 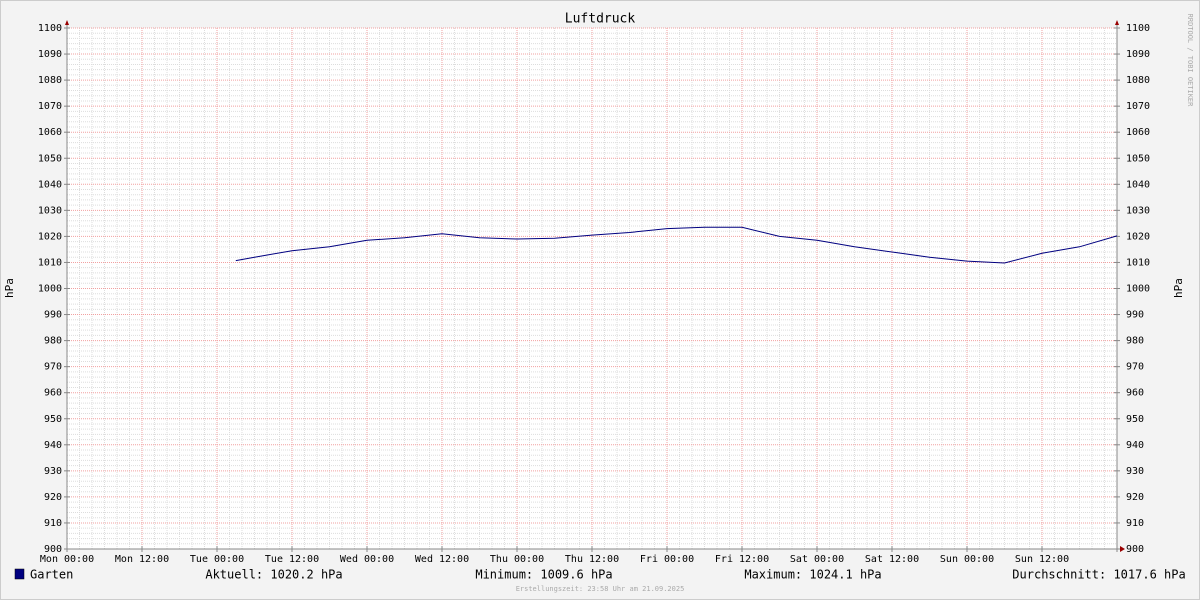 I want to click on y-tick-label: 1080, so click(x=50, y=80).